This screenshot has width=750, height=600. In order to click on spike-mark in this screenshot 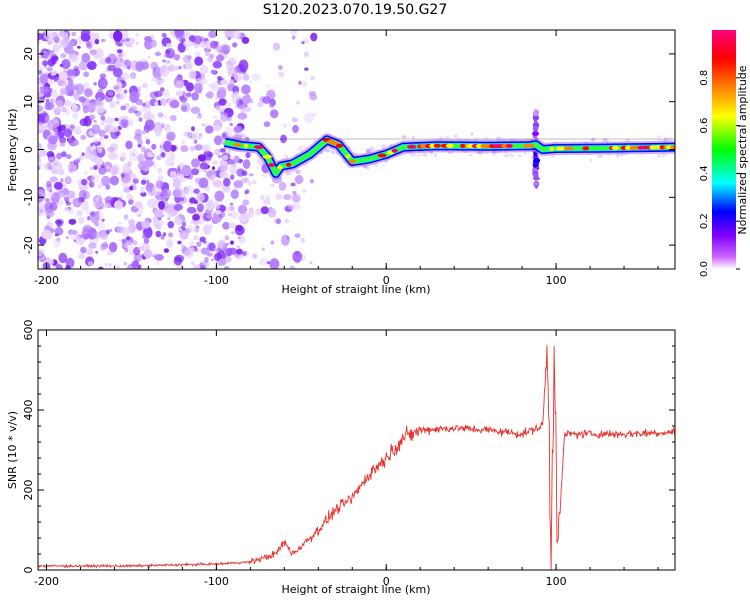, I will do `click(535, 166)`.